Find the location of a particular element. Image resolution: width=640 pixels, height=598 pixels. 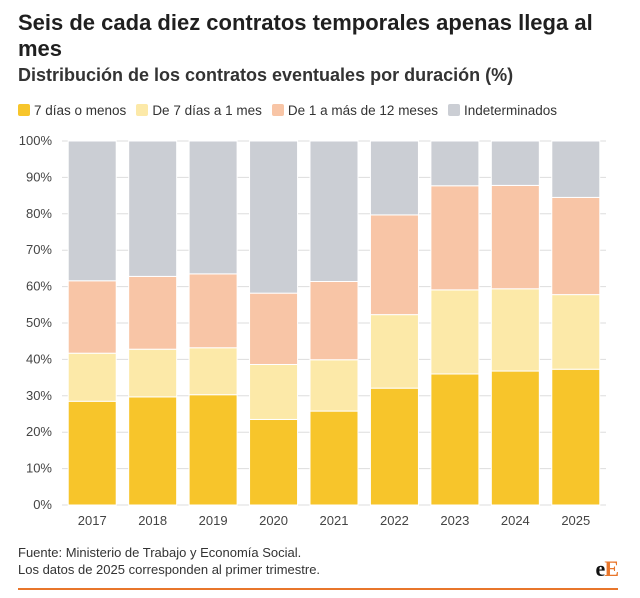

legend-swatch-7-dias-1-mes is located at coordinates (142, 110).